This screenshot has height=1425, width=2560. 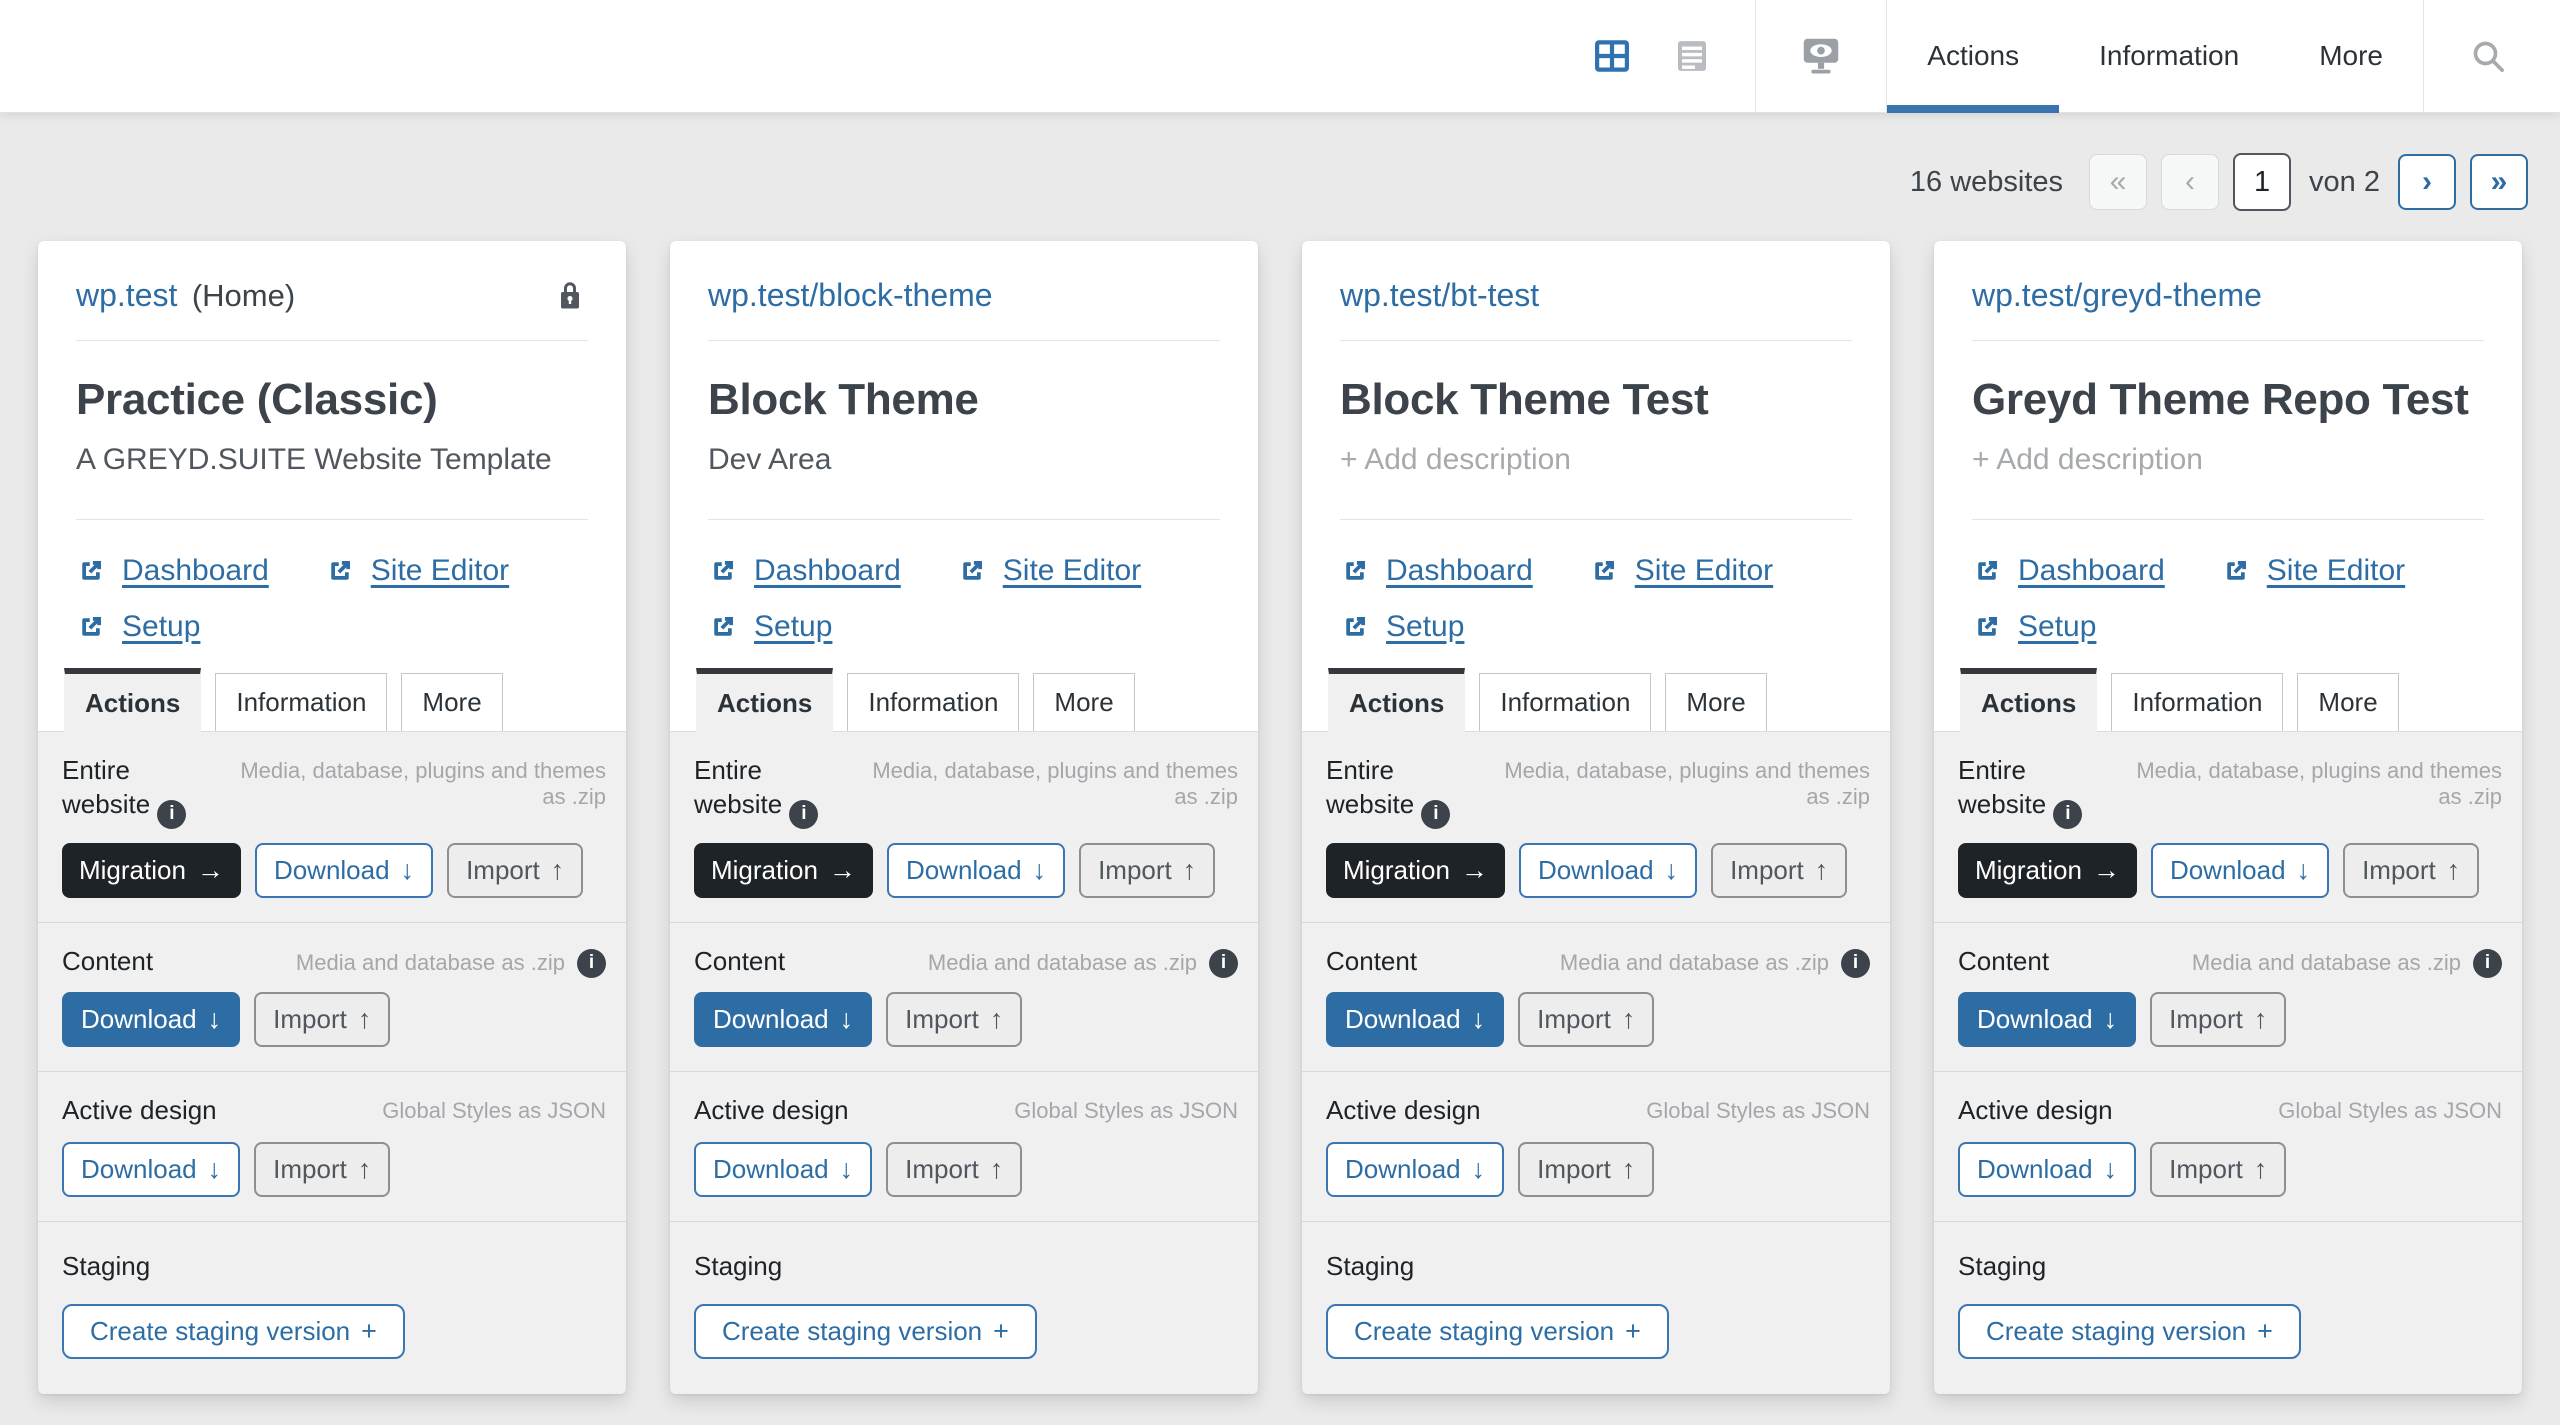 I want to click on prev-page-button: ‹, so click(x=2190, y=182).